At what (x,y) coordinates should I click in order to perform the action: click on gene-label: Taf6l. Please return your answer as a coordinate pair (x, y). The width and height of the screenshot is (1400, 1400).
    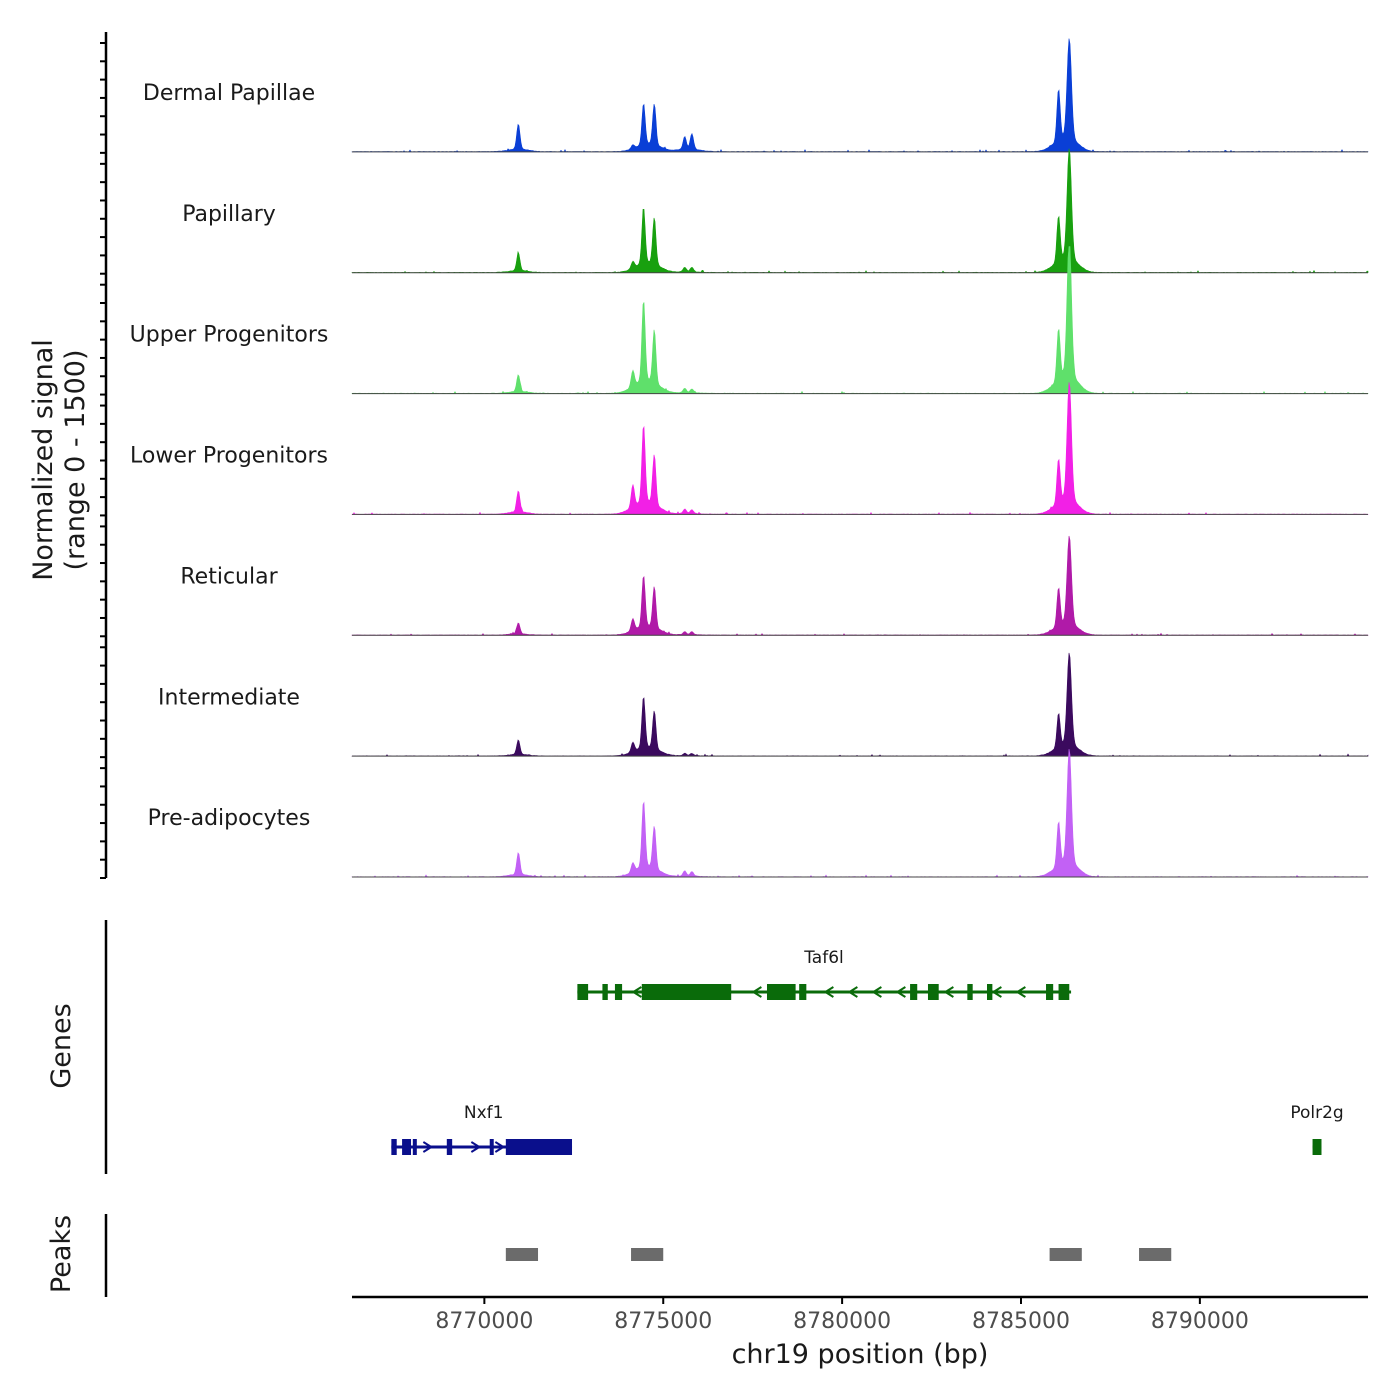
    Looking at the image, I should click on (823, 958).